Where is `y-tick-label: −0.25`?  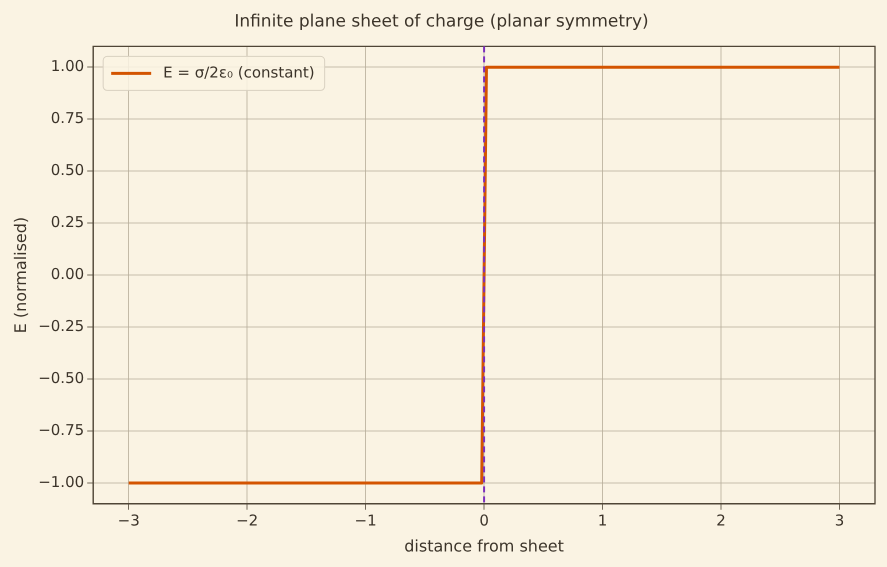 y-tick-label: −0.25 is located at coordinates (61, 325).